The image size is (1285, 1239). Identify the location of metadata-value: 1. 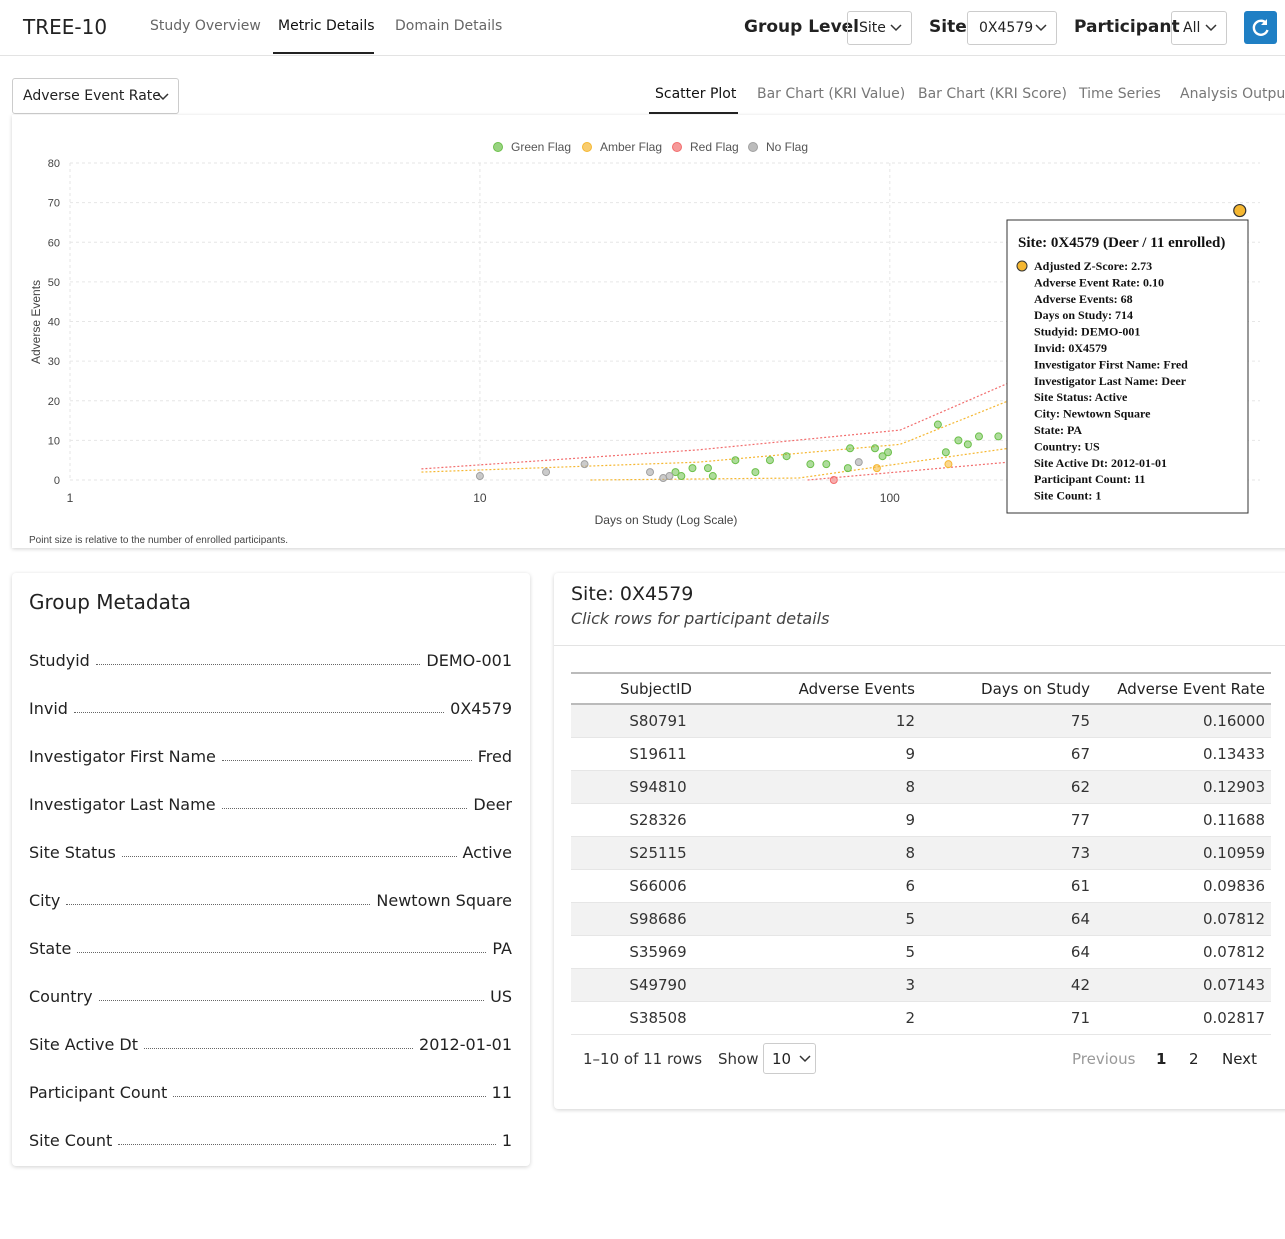
(506, 1140).